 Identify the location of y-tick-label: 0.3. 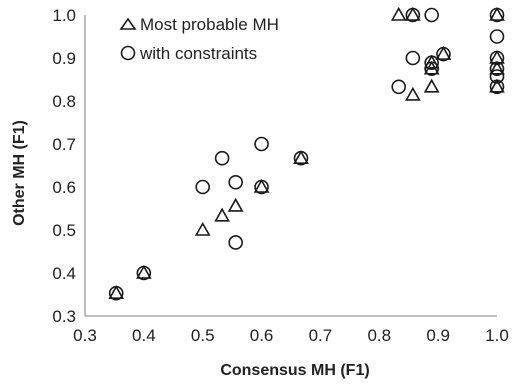
(64, 316).